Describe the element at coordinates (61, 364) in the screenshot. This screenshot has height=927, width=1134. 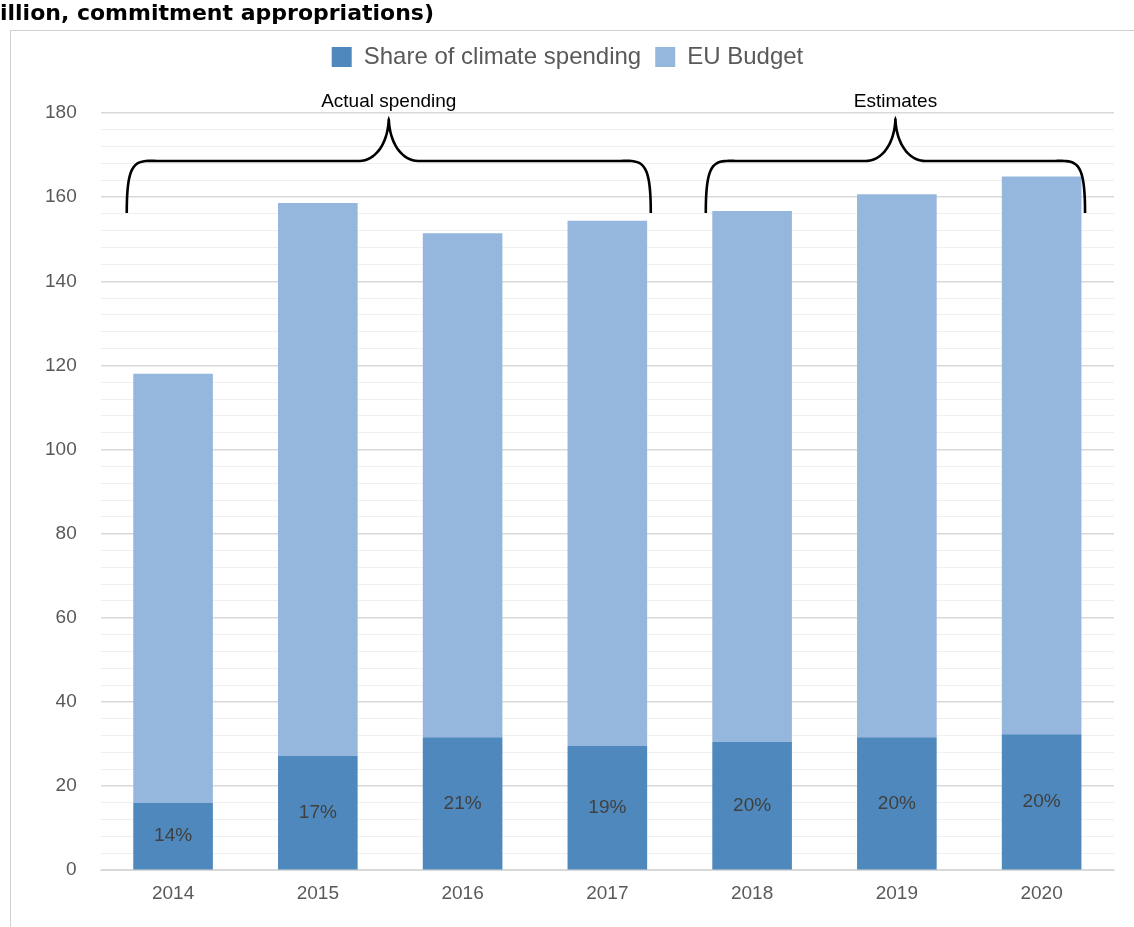
I see `y-tick-label: 120` at that location.